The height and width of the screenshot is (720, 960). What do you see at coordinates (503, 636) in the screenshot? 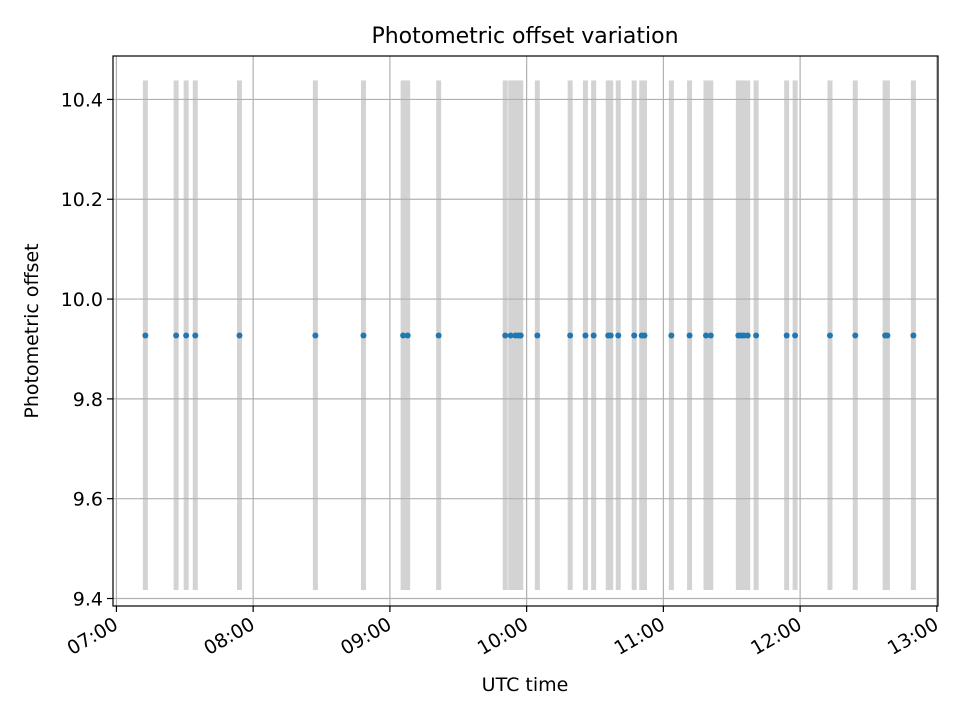
I see `x-tick-label-3: 10:00` at bounding box center [503, 636].